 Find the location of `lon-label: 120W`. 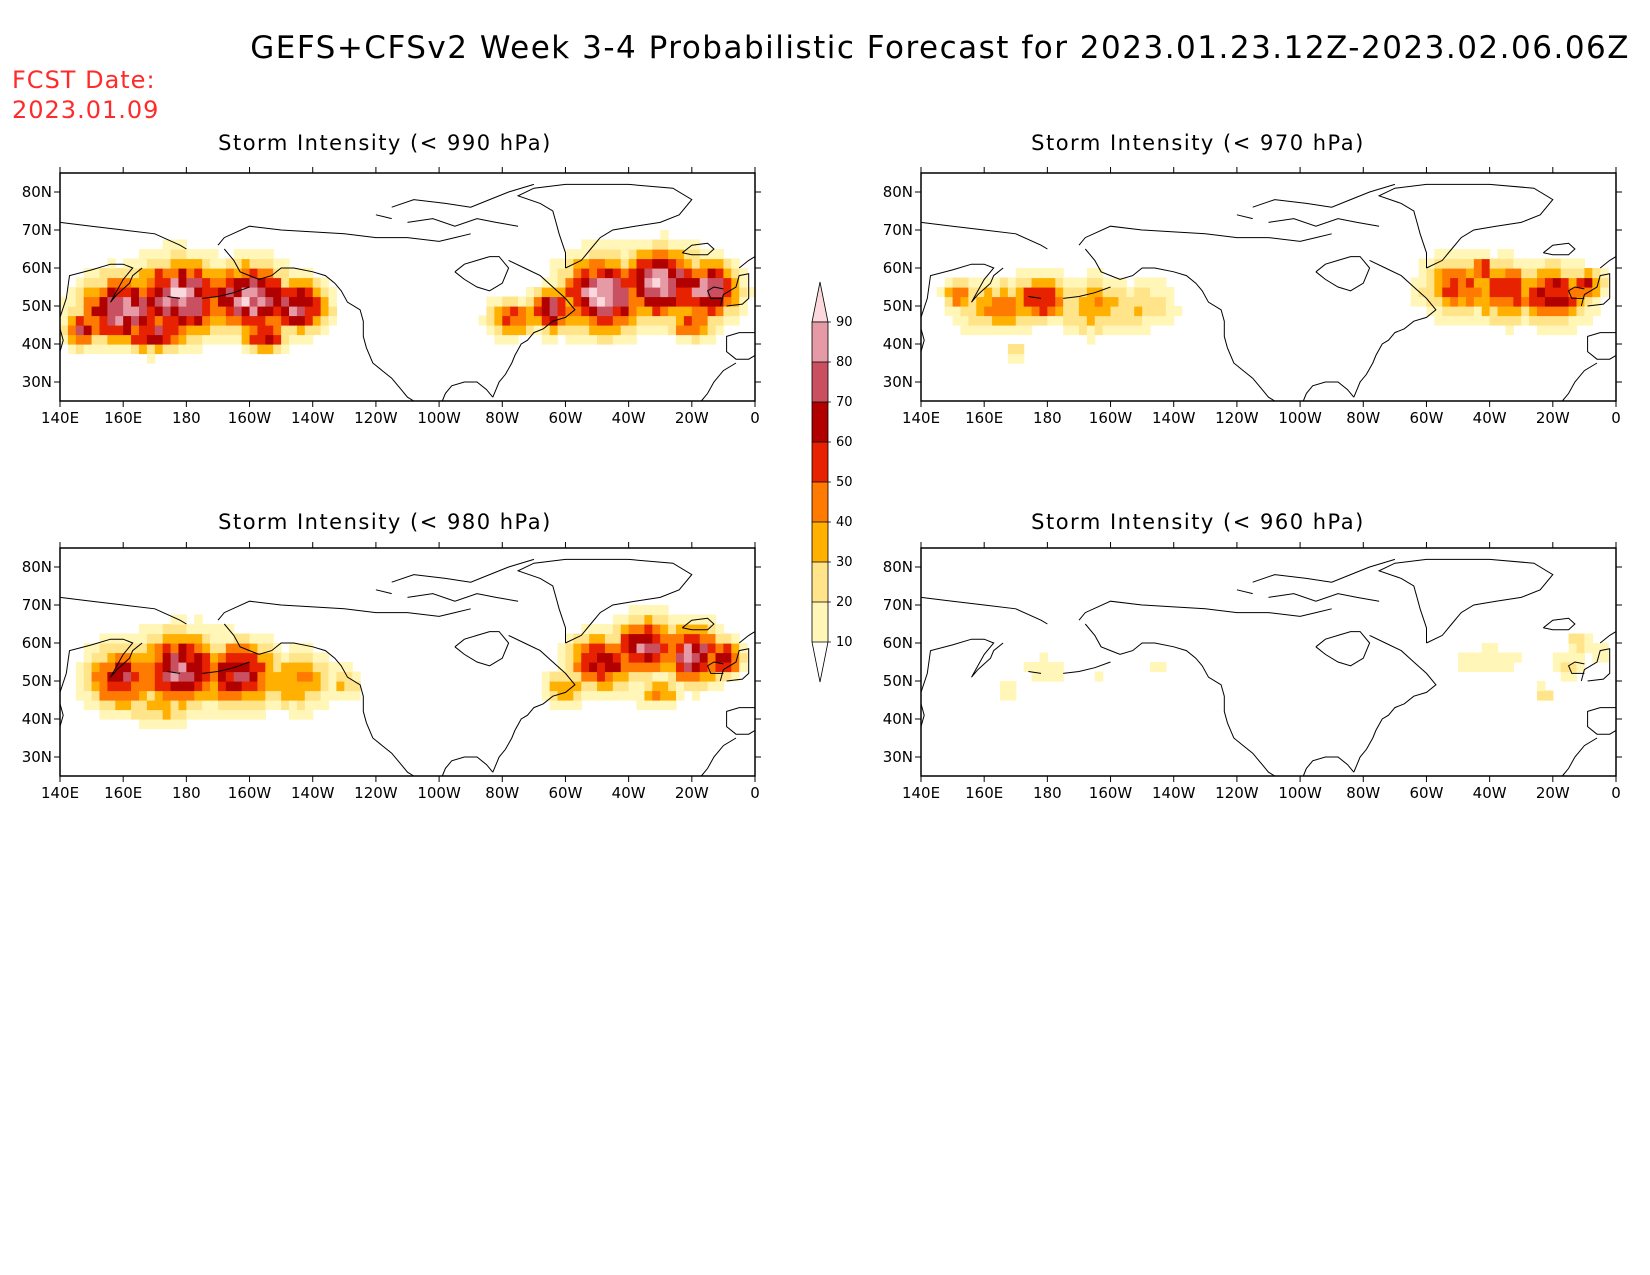

lon-label: 120W is located at coordinates (376, 793).